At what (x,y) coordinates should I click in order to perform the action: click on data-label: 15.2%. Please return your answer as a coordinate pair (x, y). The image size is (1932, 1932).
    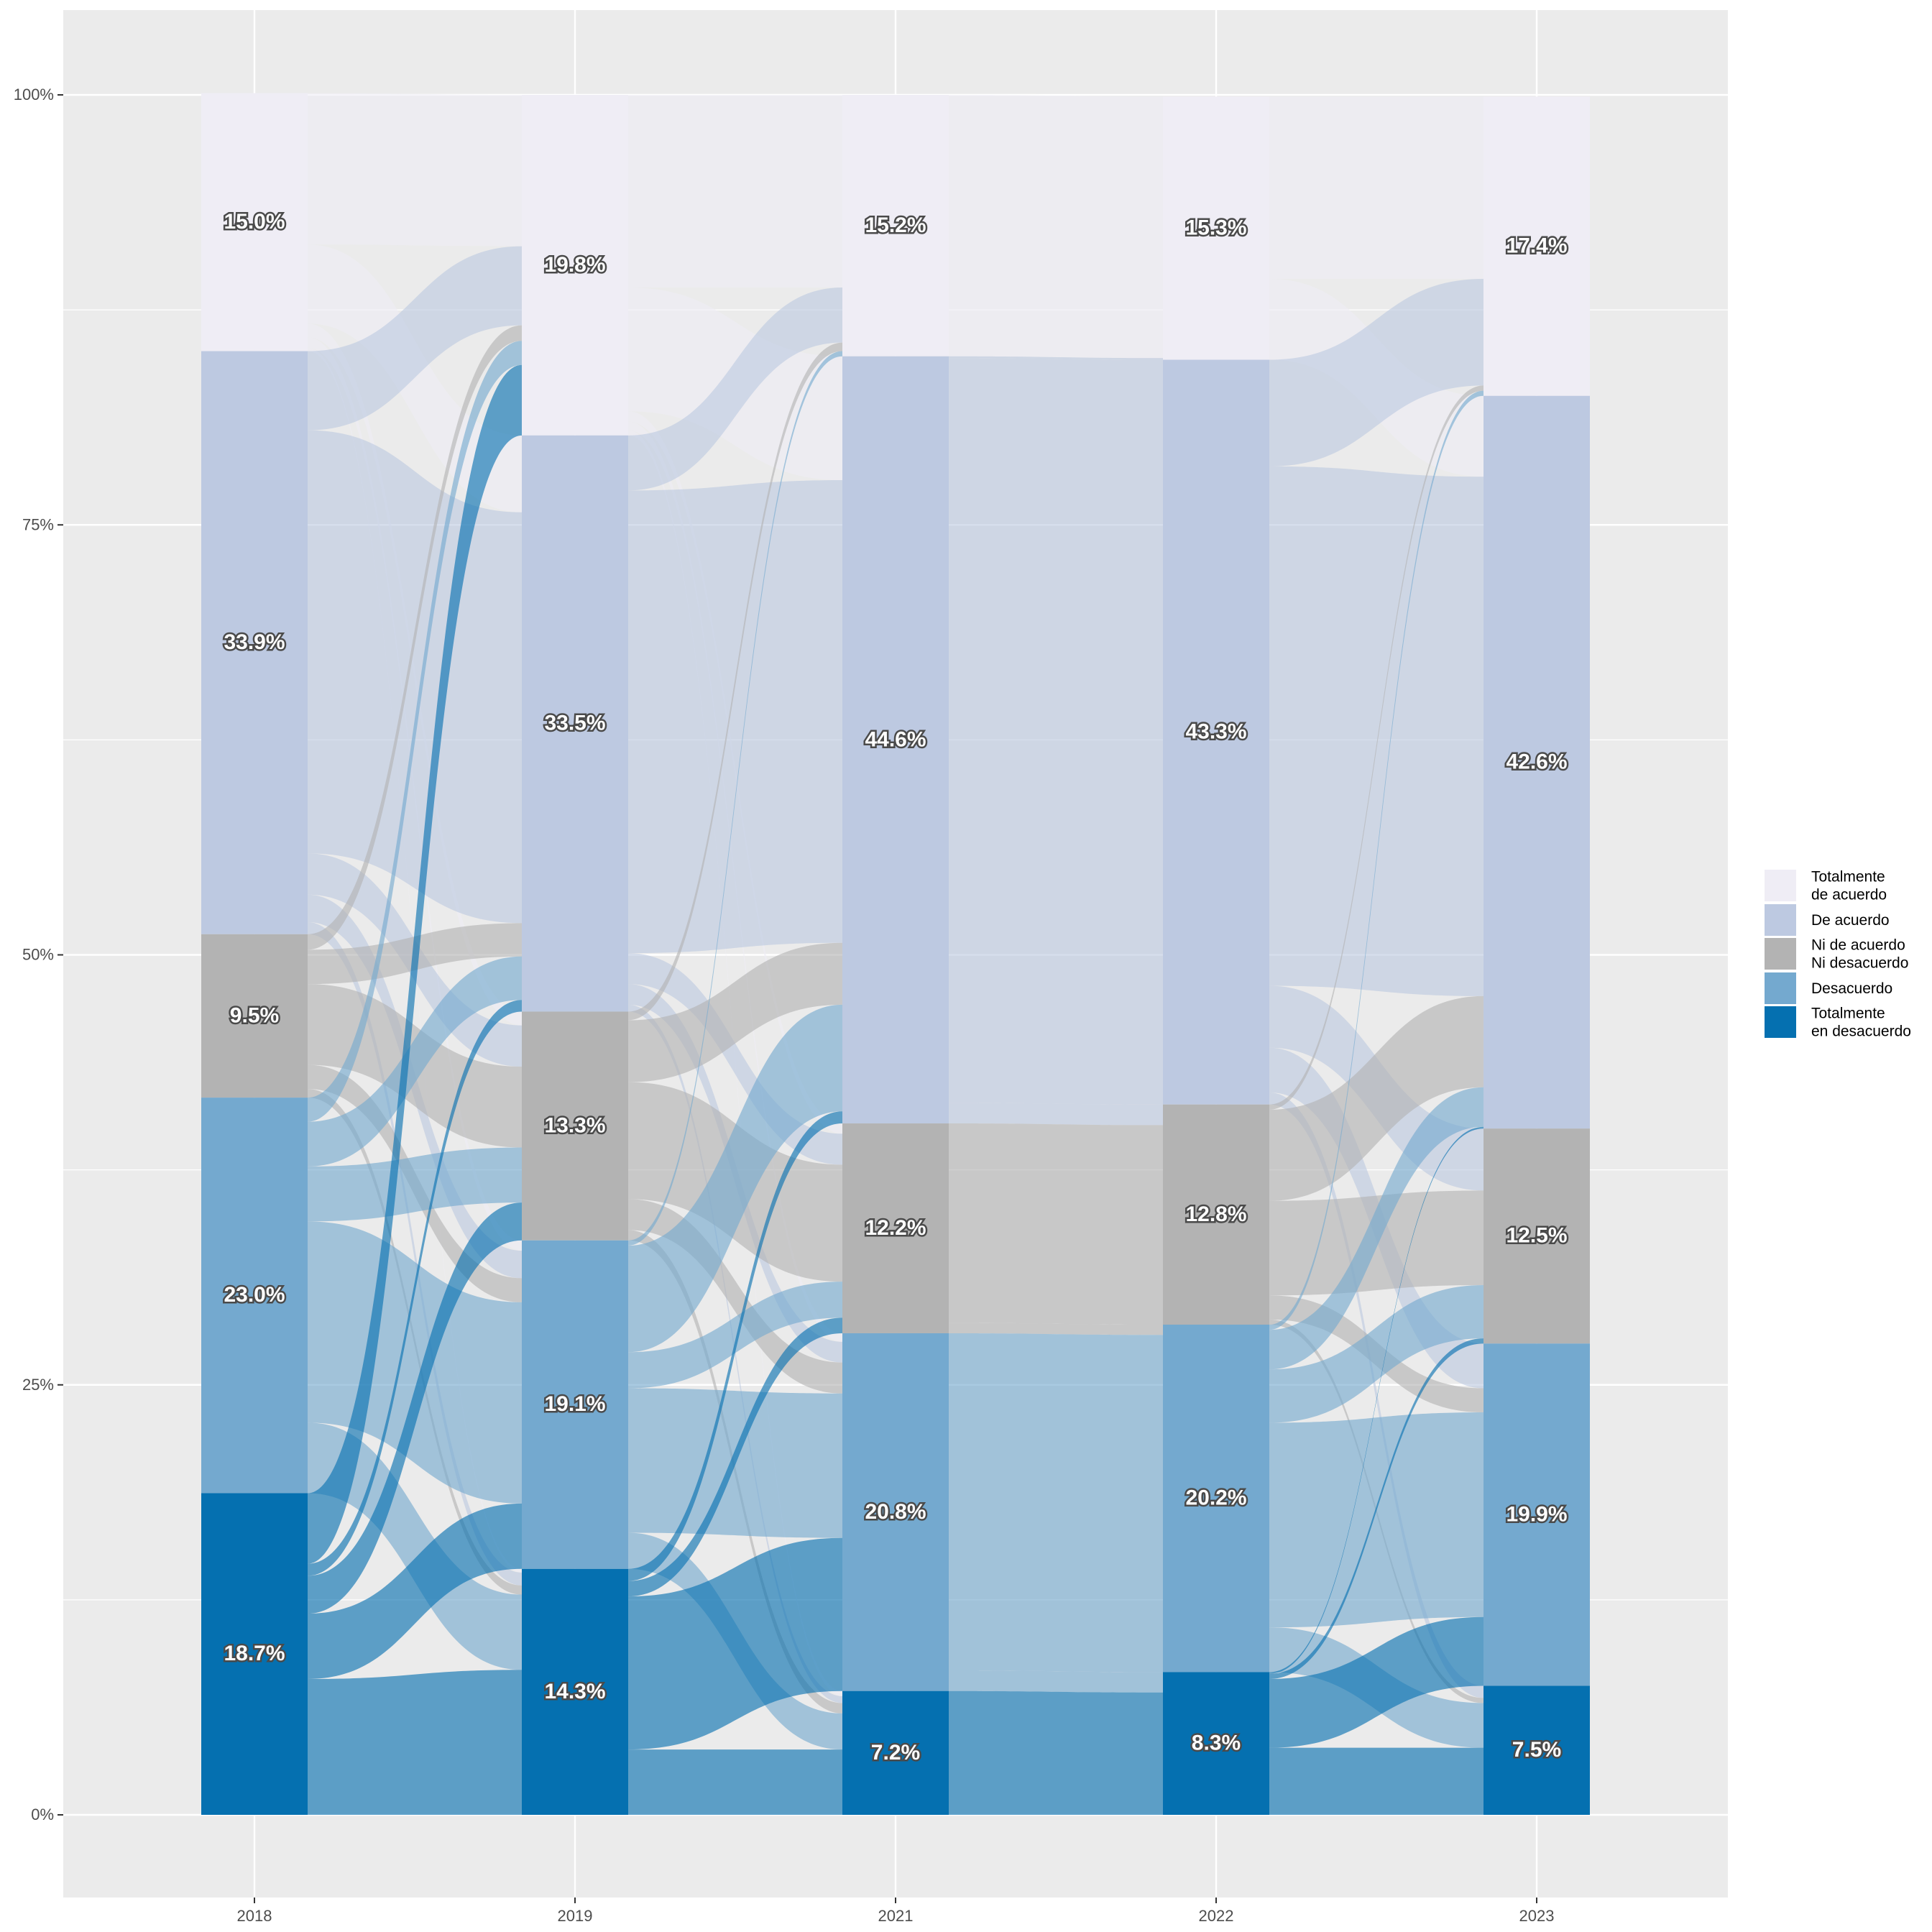
    Looking at the image, I should click on (895, 225).